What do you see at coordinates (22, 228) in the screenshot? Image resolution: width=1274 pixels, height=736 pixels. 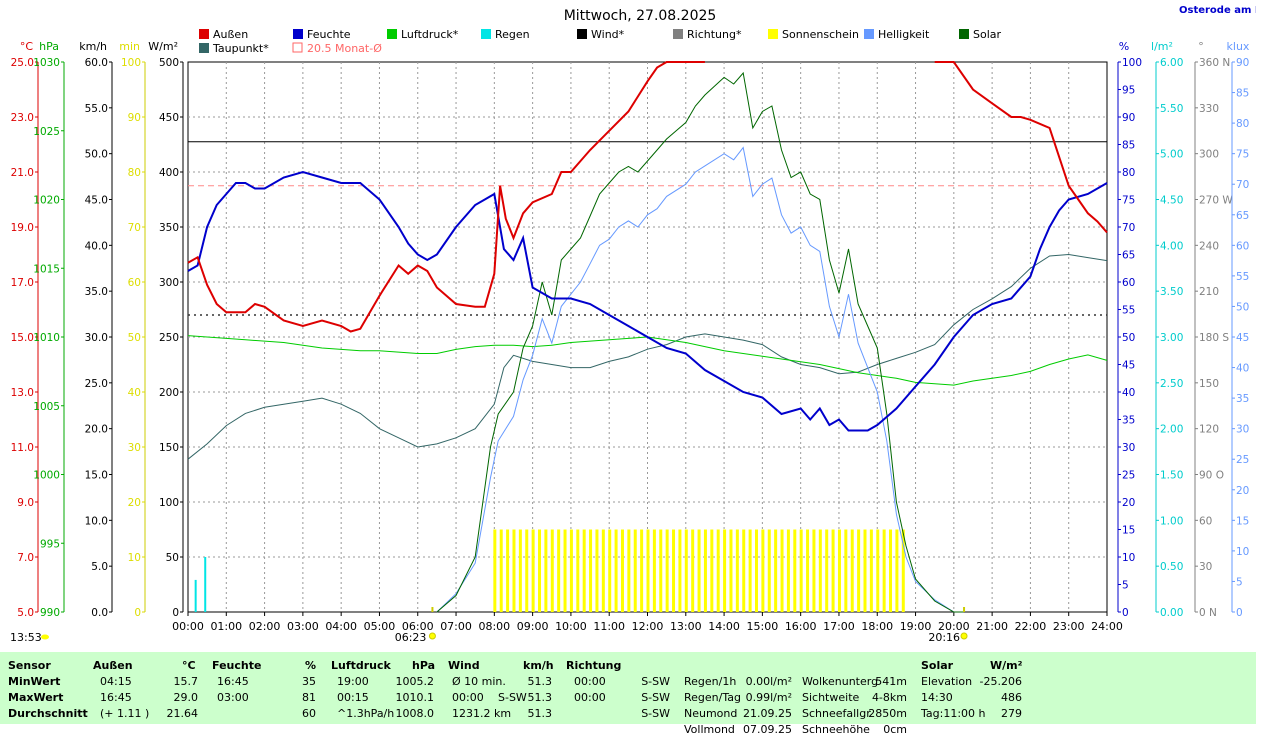 I see `left-tick-label: 19.0` at bounding box center [22, 228].